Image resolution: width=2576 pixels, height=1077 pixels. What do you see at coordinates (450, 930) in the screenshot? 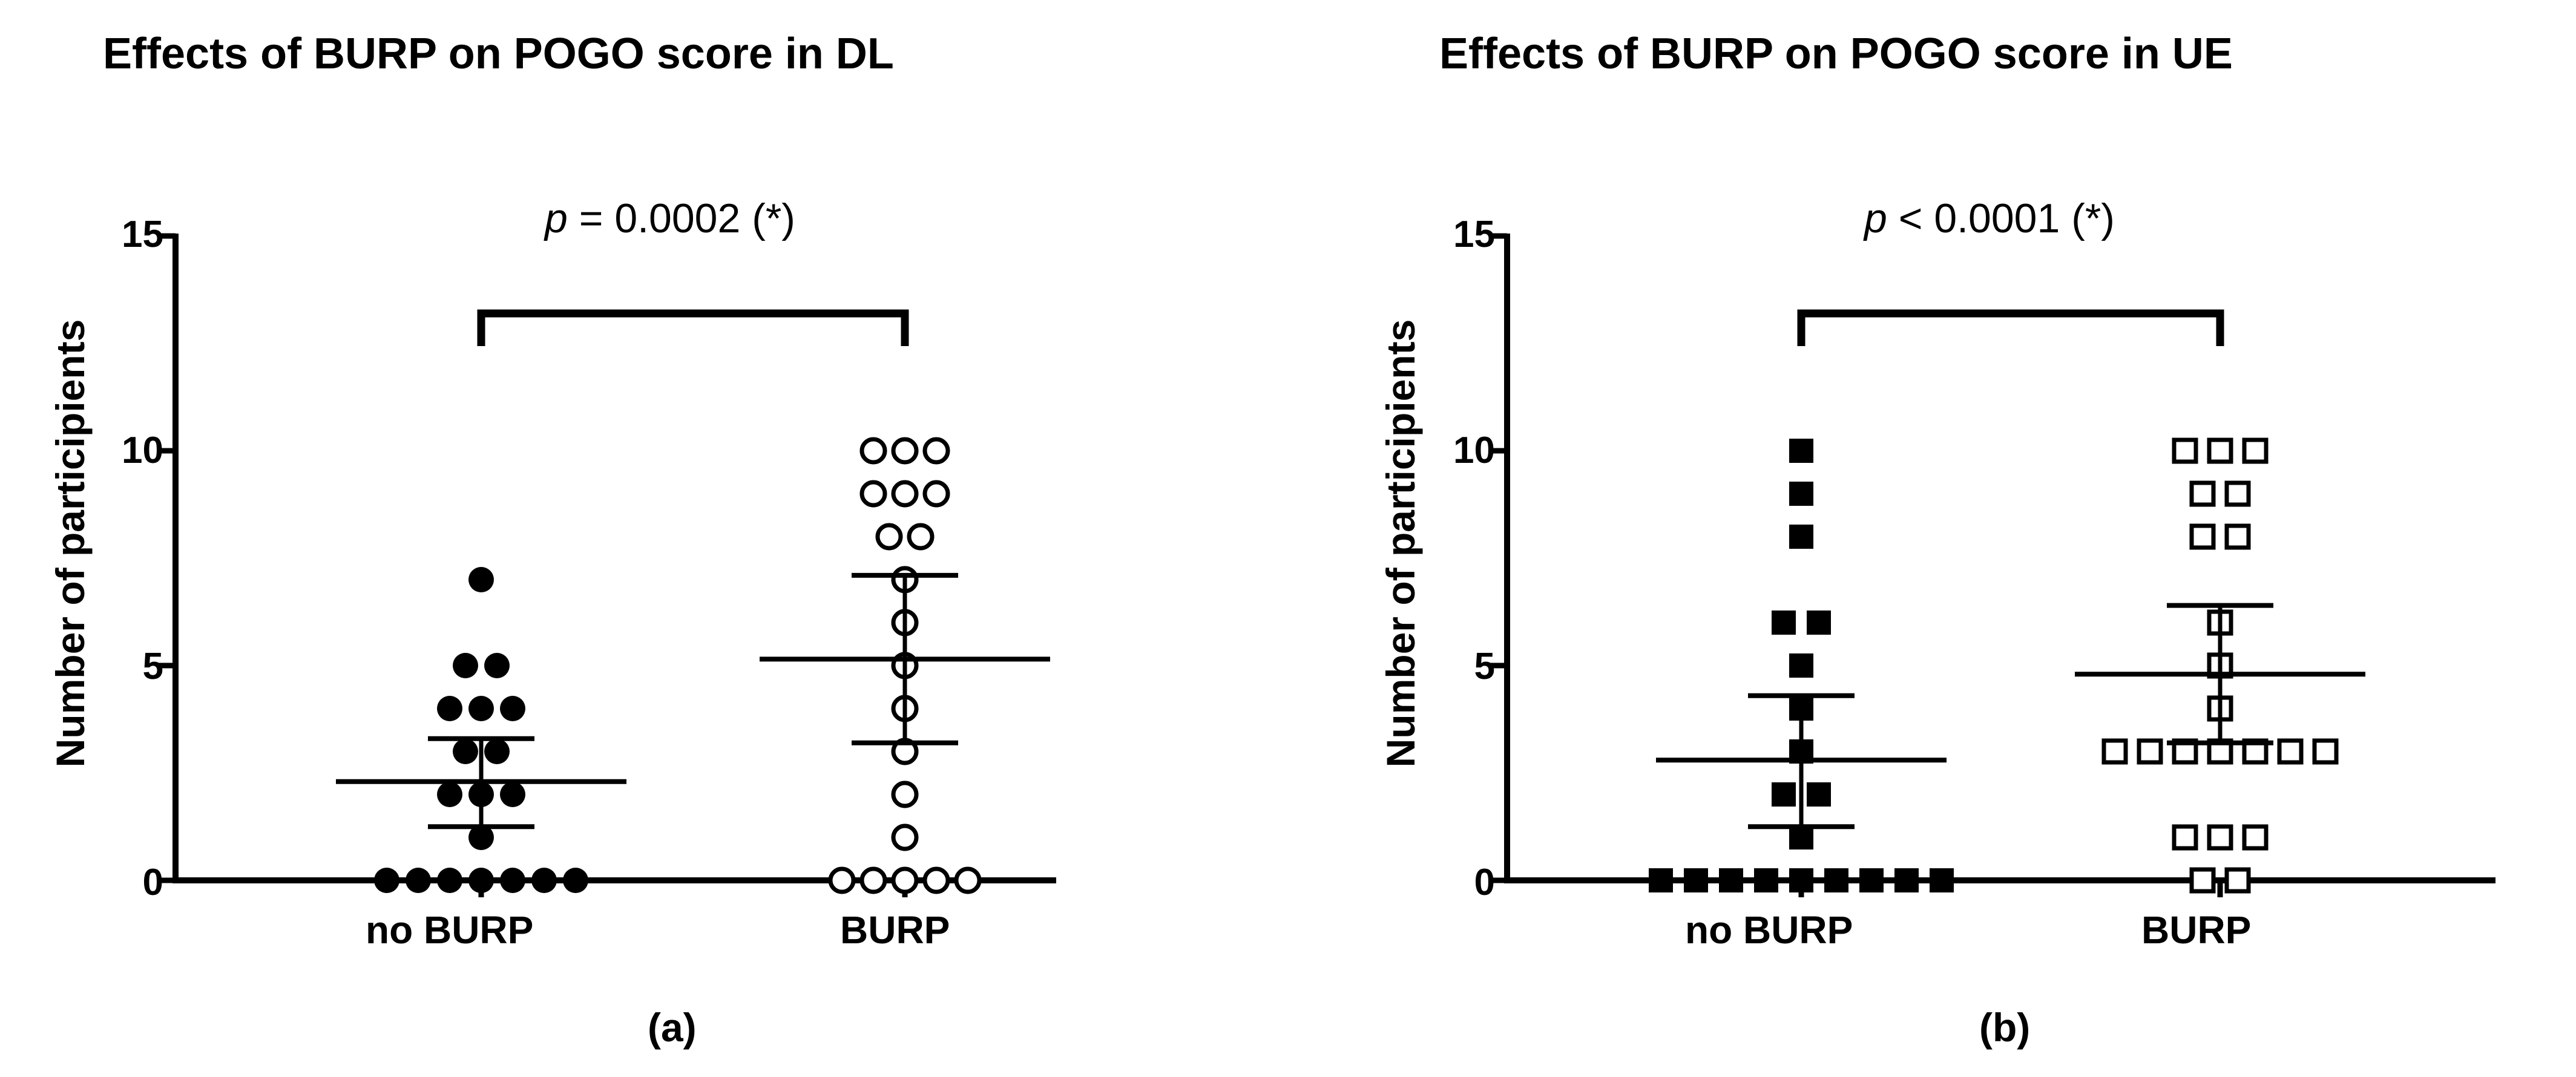
I see `chart-a-x-label-no-burp: no BURP` at bounding box center [450, 930].